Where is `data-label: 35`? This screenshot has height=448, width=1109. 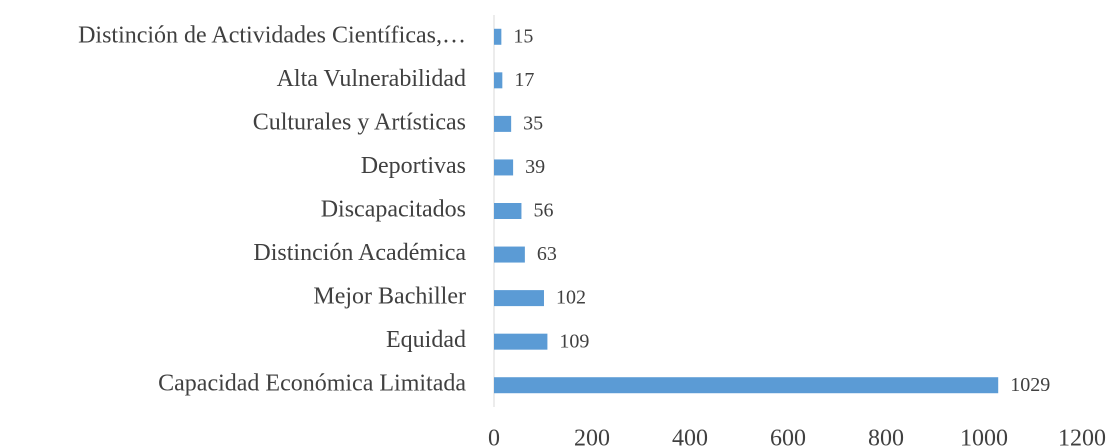 data-label: 35 is located at coordinates (533, 123).